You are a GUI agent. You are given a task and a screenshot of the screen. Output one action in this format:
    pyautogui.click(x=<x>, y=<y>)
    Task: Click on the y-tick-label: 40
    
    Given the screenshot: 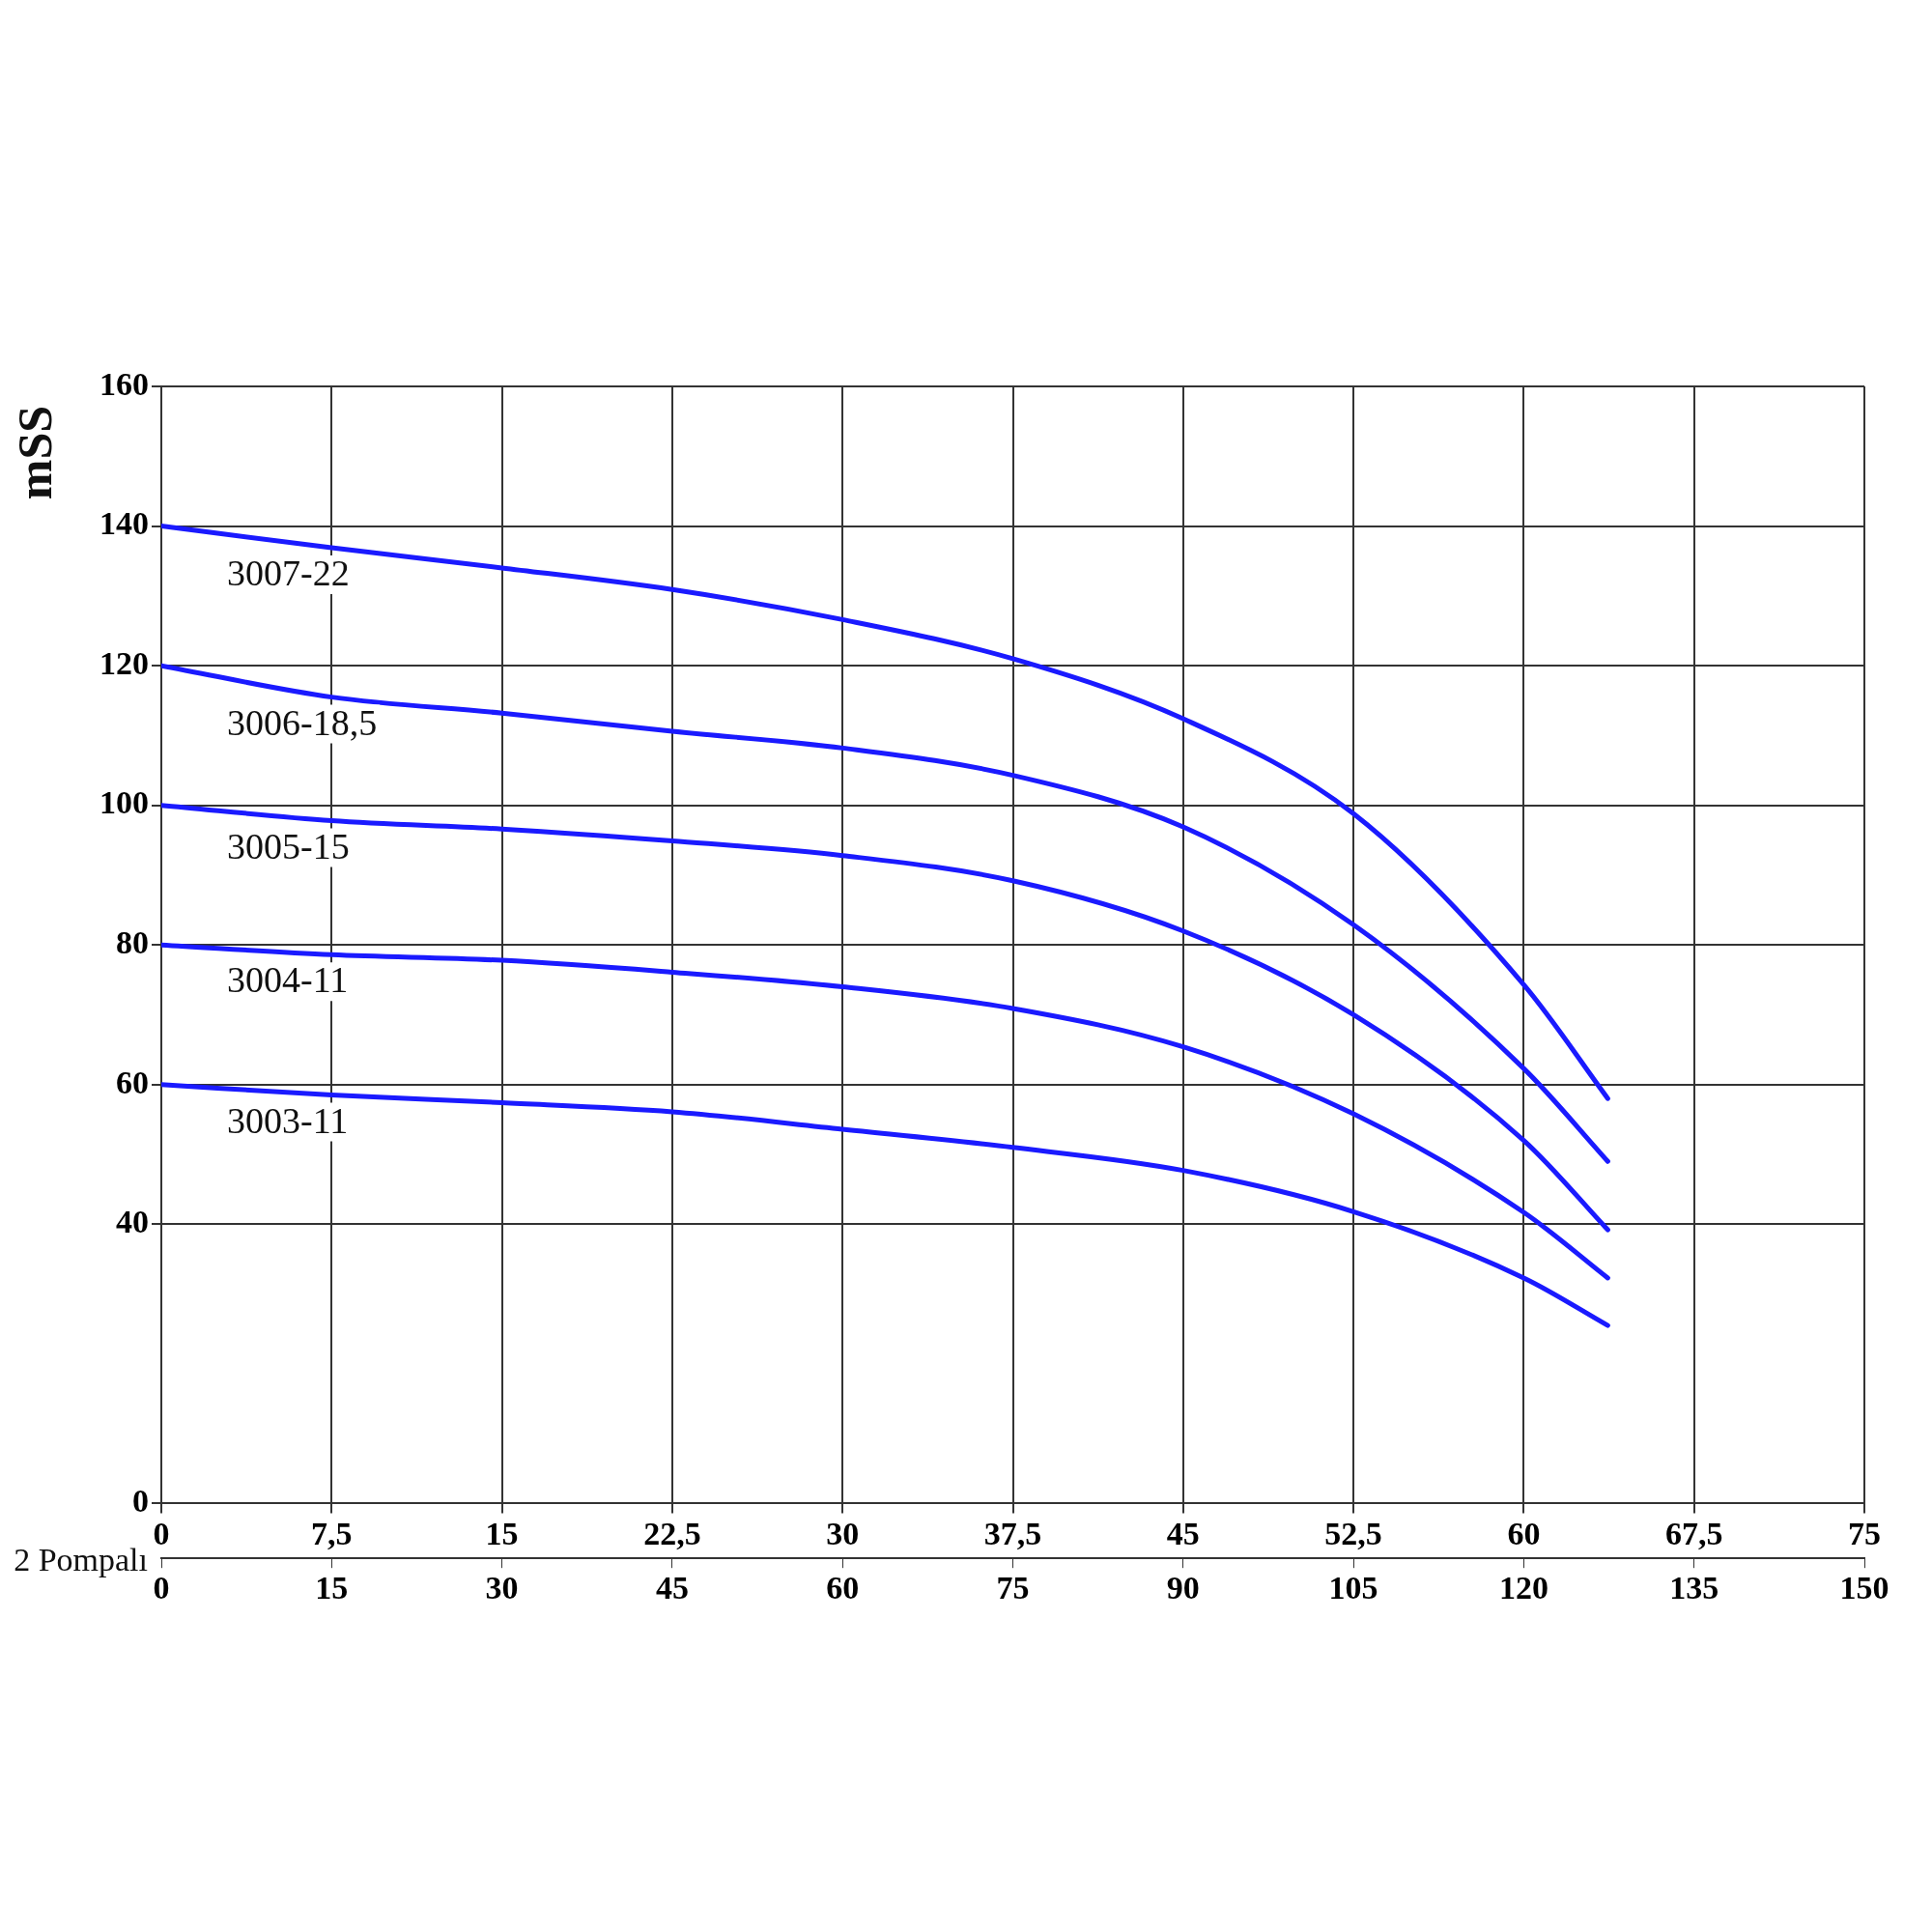 What is the action you would take?
    pyautogui.click(x=132, y=1222)
    